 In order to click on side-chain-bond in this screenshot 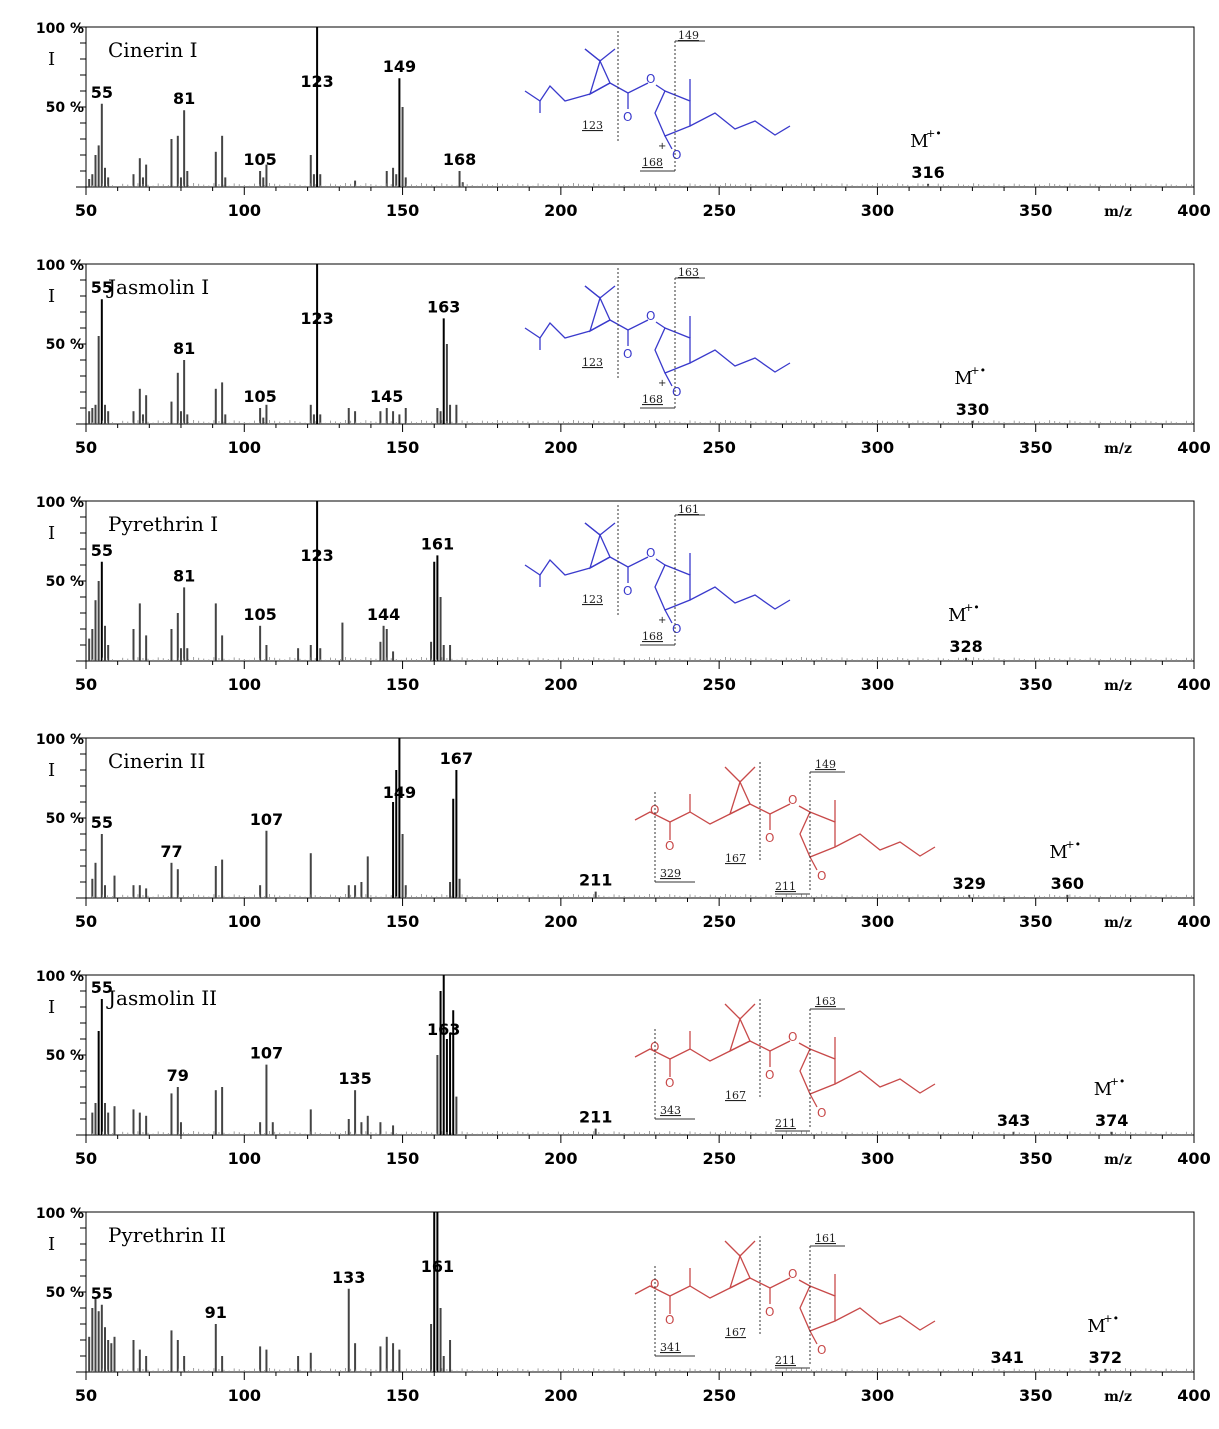, I will do `click(567, 329)`.